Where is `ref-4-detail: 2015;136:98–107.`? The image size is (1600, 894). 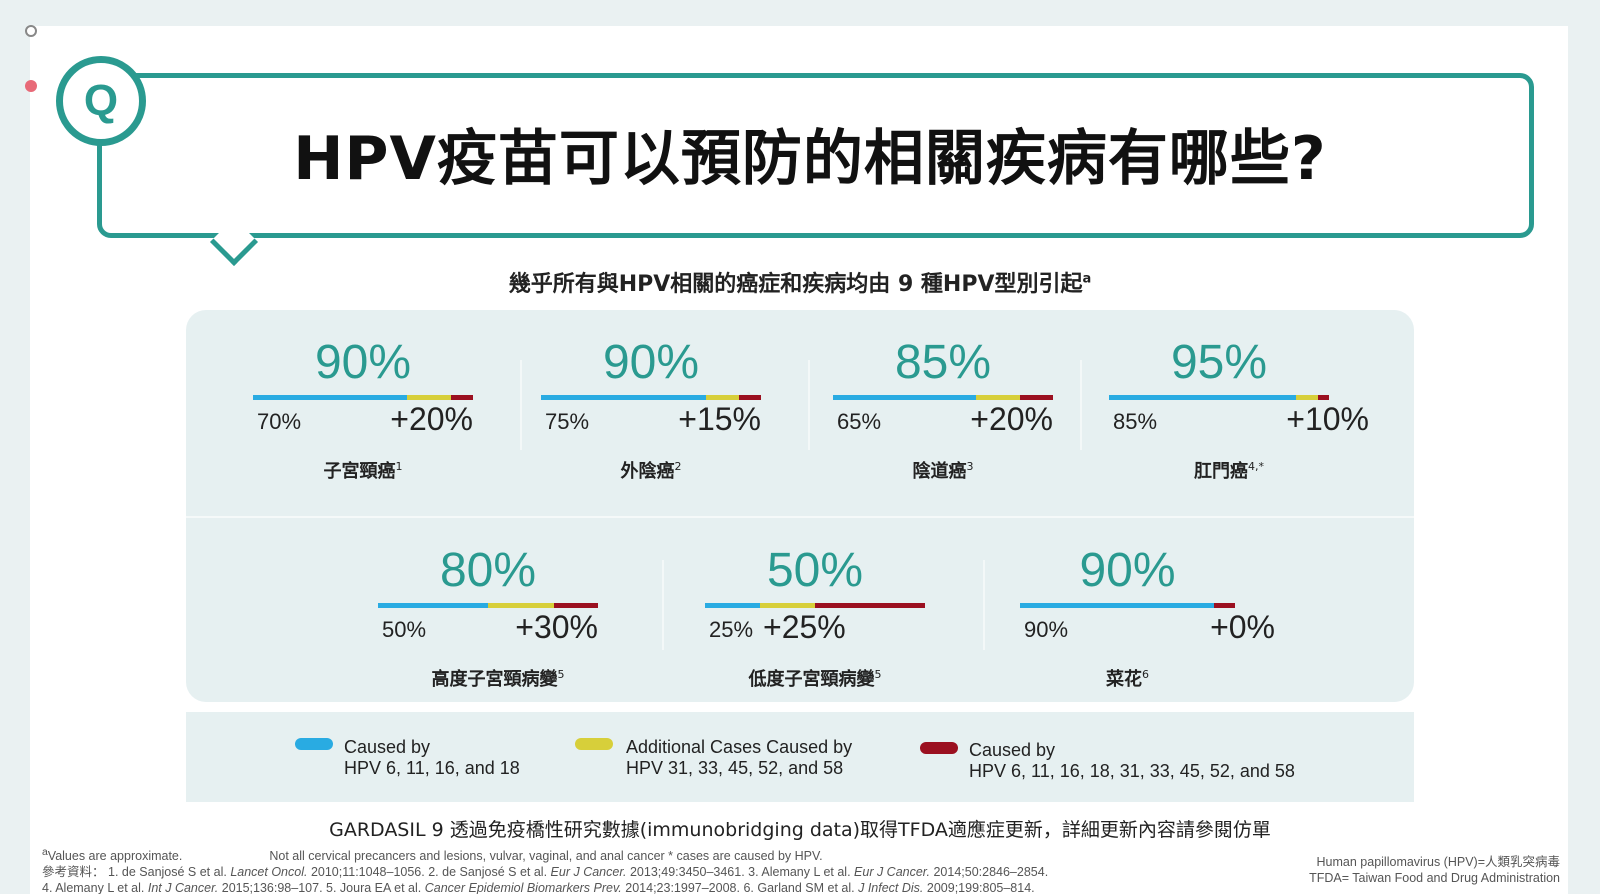
ref-4-detail: 2015;136:98–107. is located at coordinates (272, 887).